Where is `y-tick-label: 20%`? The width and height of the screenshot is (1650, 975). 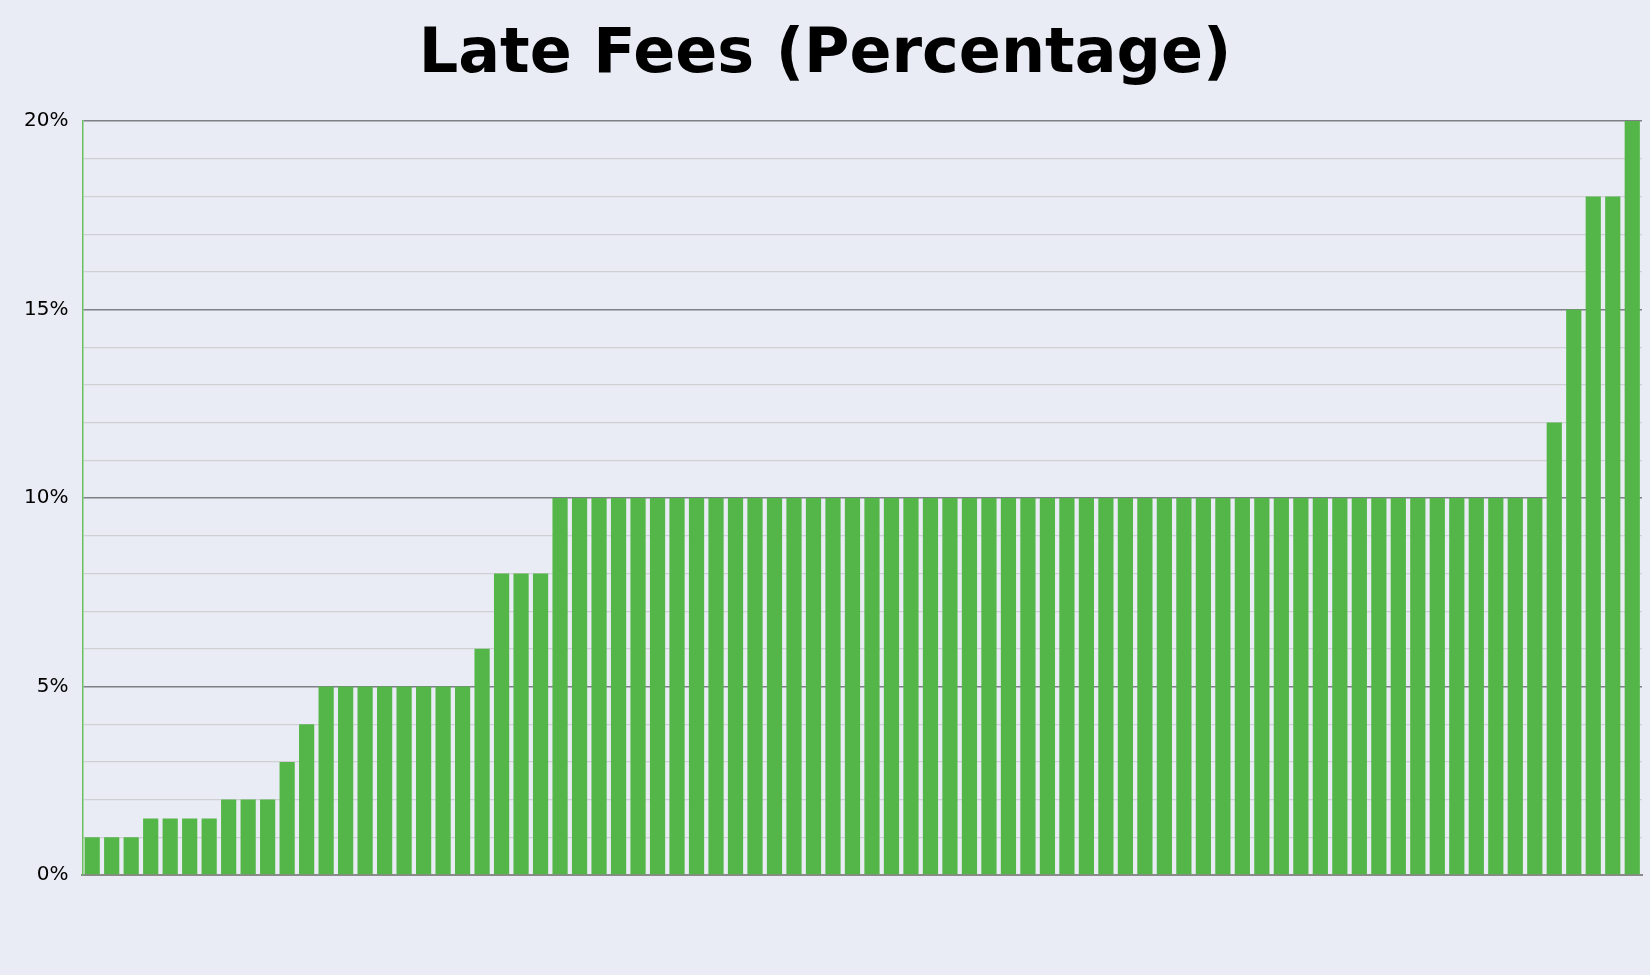
y-tick-label: 20% is located at coordinates (46, 119).